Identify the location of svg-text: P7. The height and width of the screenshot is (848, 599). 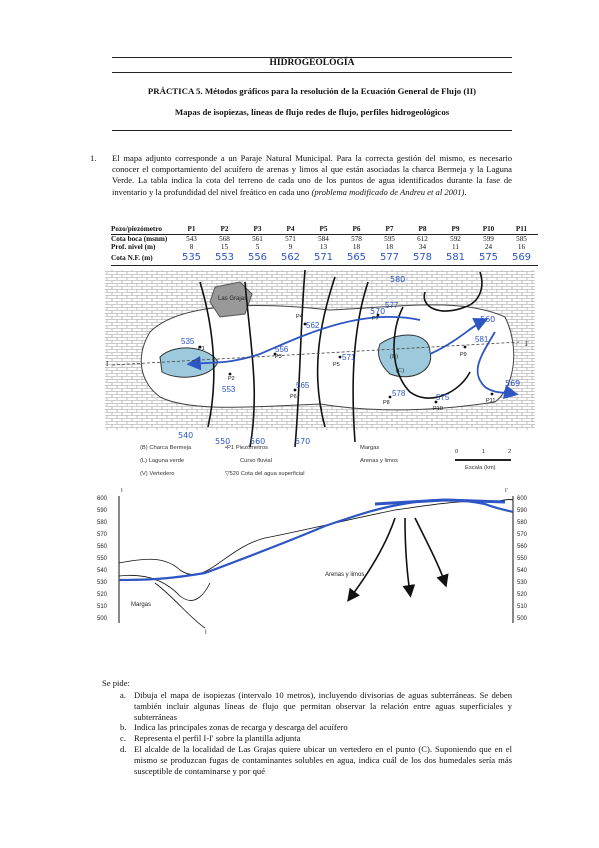
(375, 319).